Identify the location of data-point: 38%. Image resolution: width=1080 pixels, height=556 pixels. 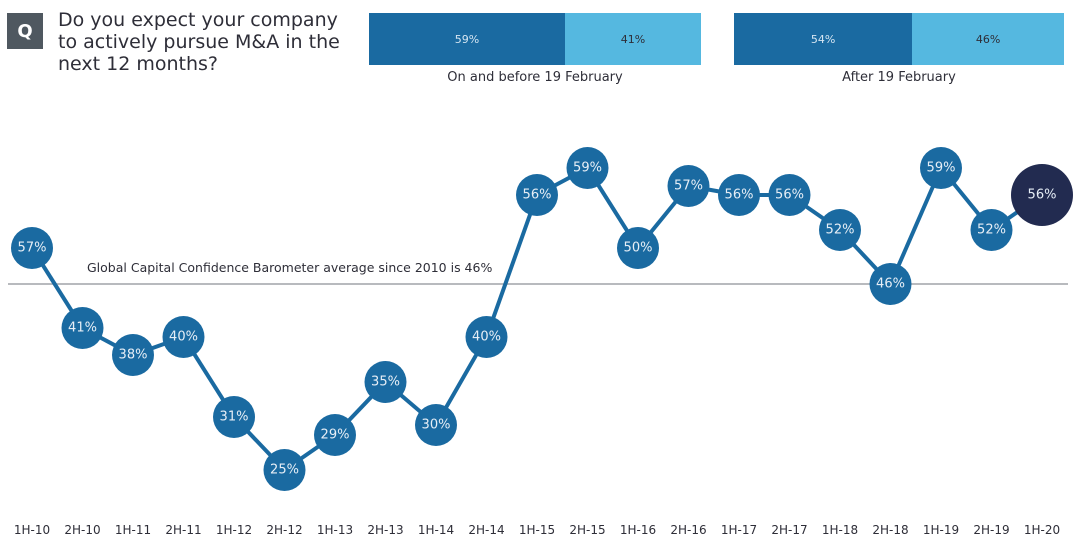
(133, 355).